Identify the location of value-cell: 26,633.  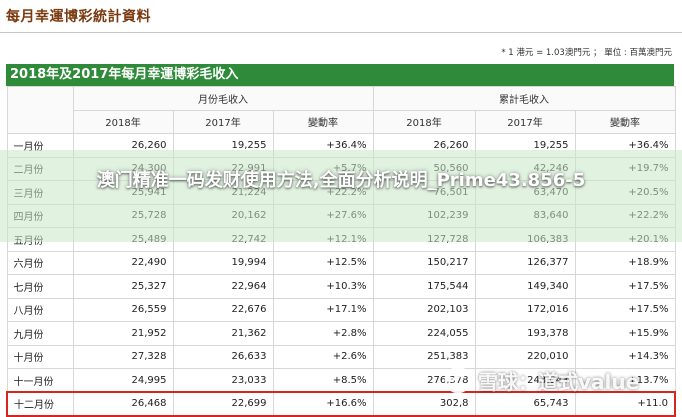
(223, 356).